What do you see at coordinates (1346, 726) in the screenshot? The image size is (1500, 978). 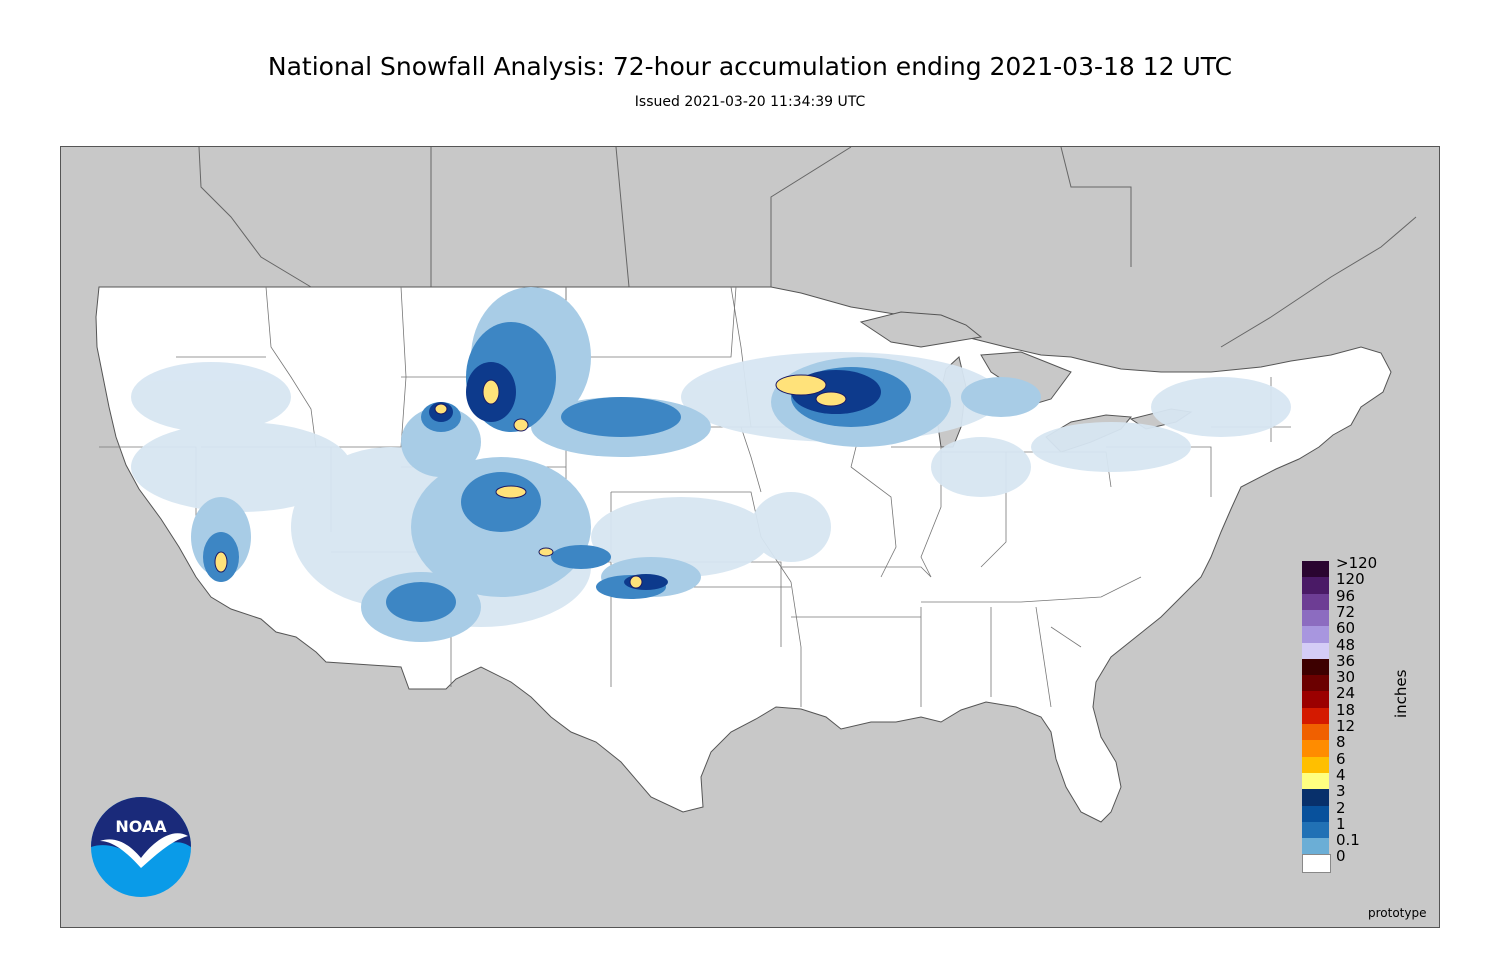 I see `legend-label: 12` at bounding box center [1346, 726].